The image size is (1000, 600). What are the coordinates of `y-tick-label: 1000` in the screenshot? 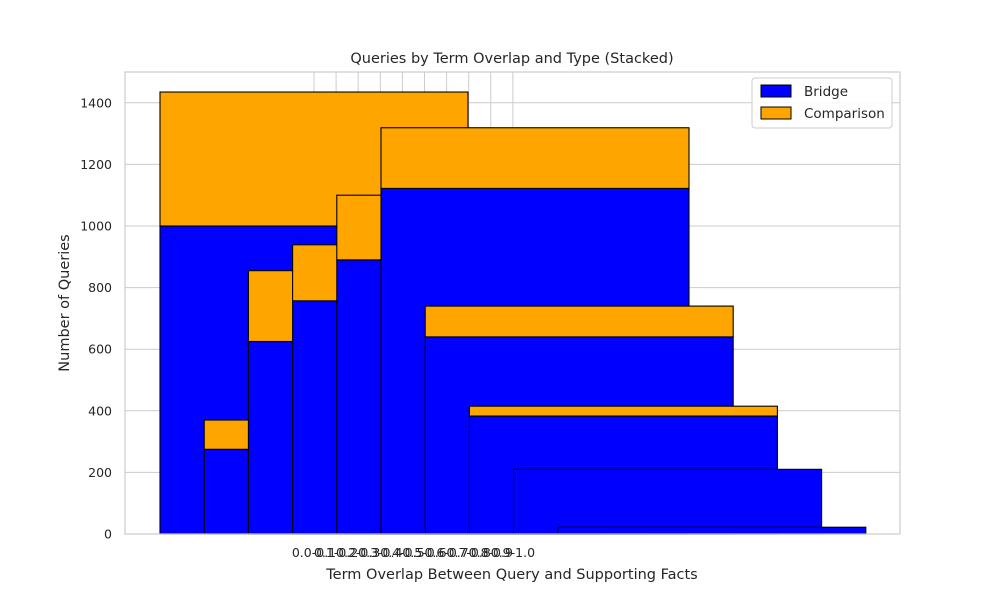 It's located at (96, 226).